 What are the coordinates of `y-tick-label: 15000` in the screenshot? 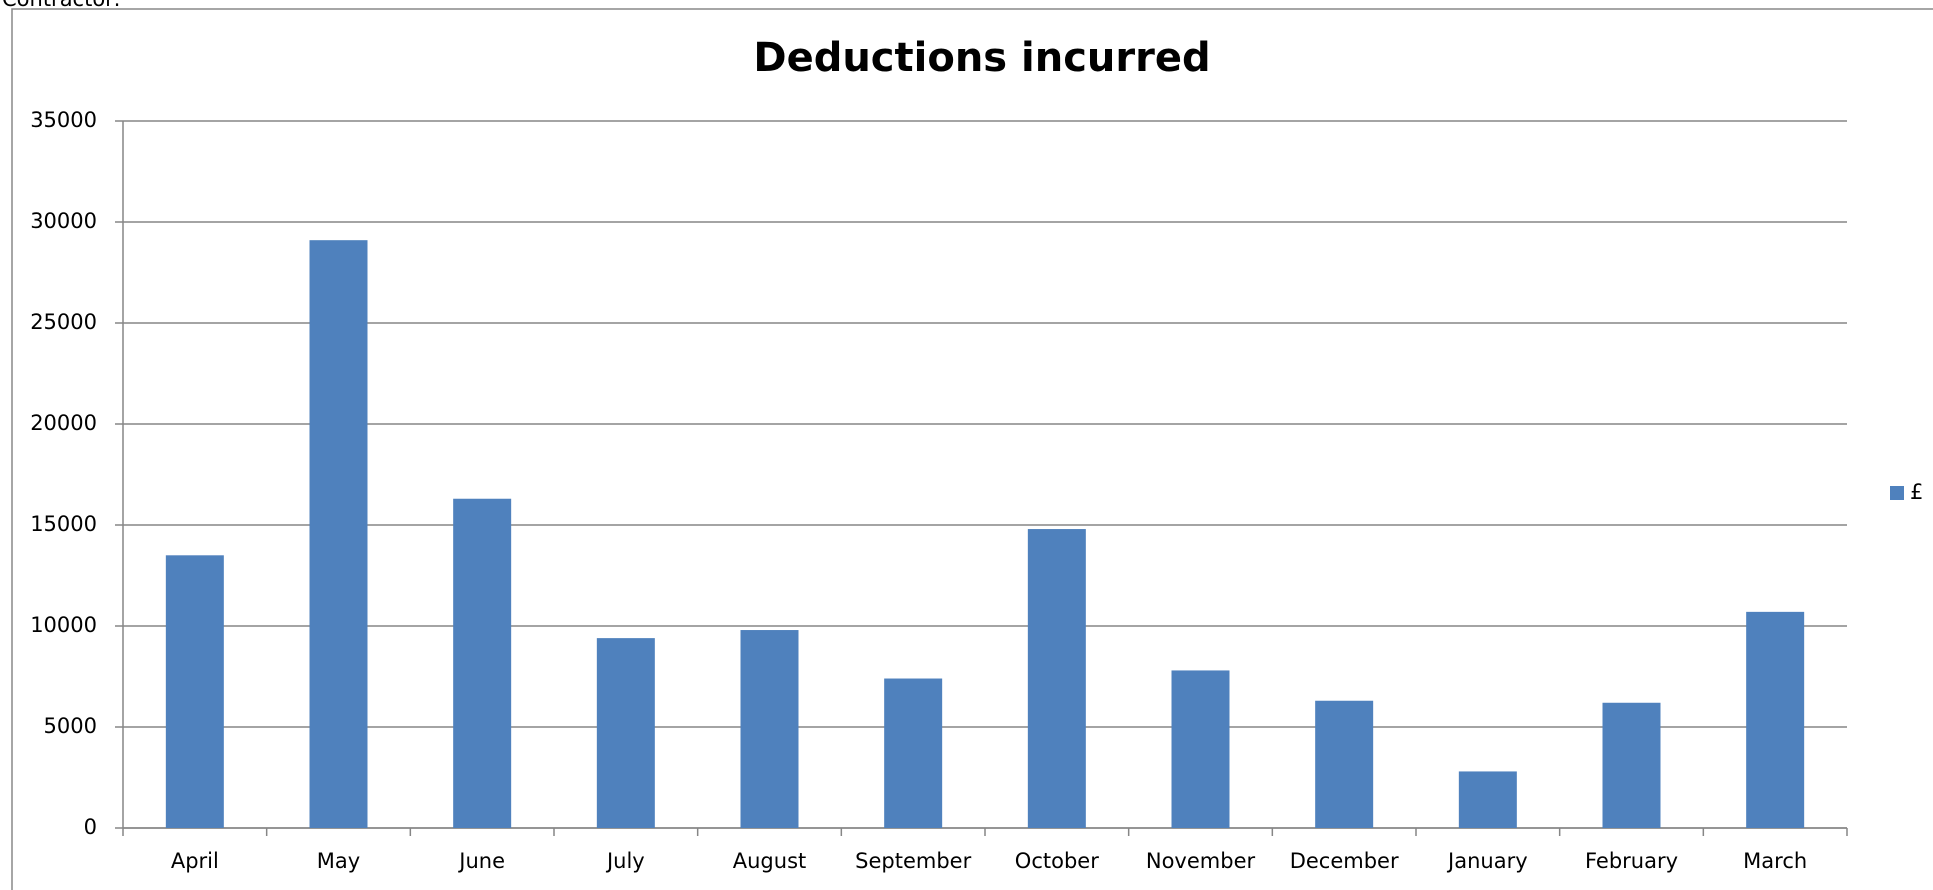 It's located at (63, 524).